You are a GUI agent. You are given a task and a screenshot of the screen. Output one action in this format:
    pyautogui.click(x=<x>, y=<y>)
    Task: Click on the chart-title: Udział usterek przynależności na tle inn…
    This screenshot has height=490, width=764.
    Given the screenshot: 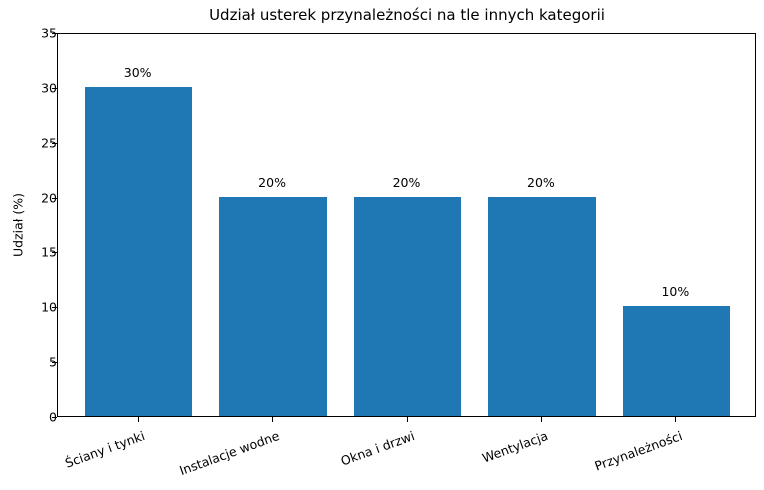 What is the action you would take?
    pyautogui.click(x=407, y=15)
    